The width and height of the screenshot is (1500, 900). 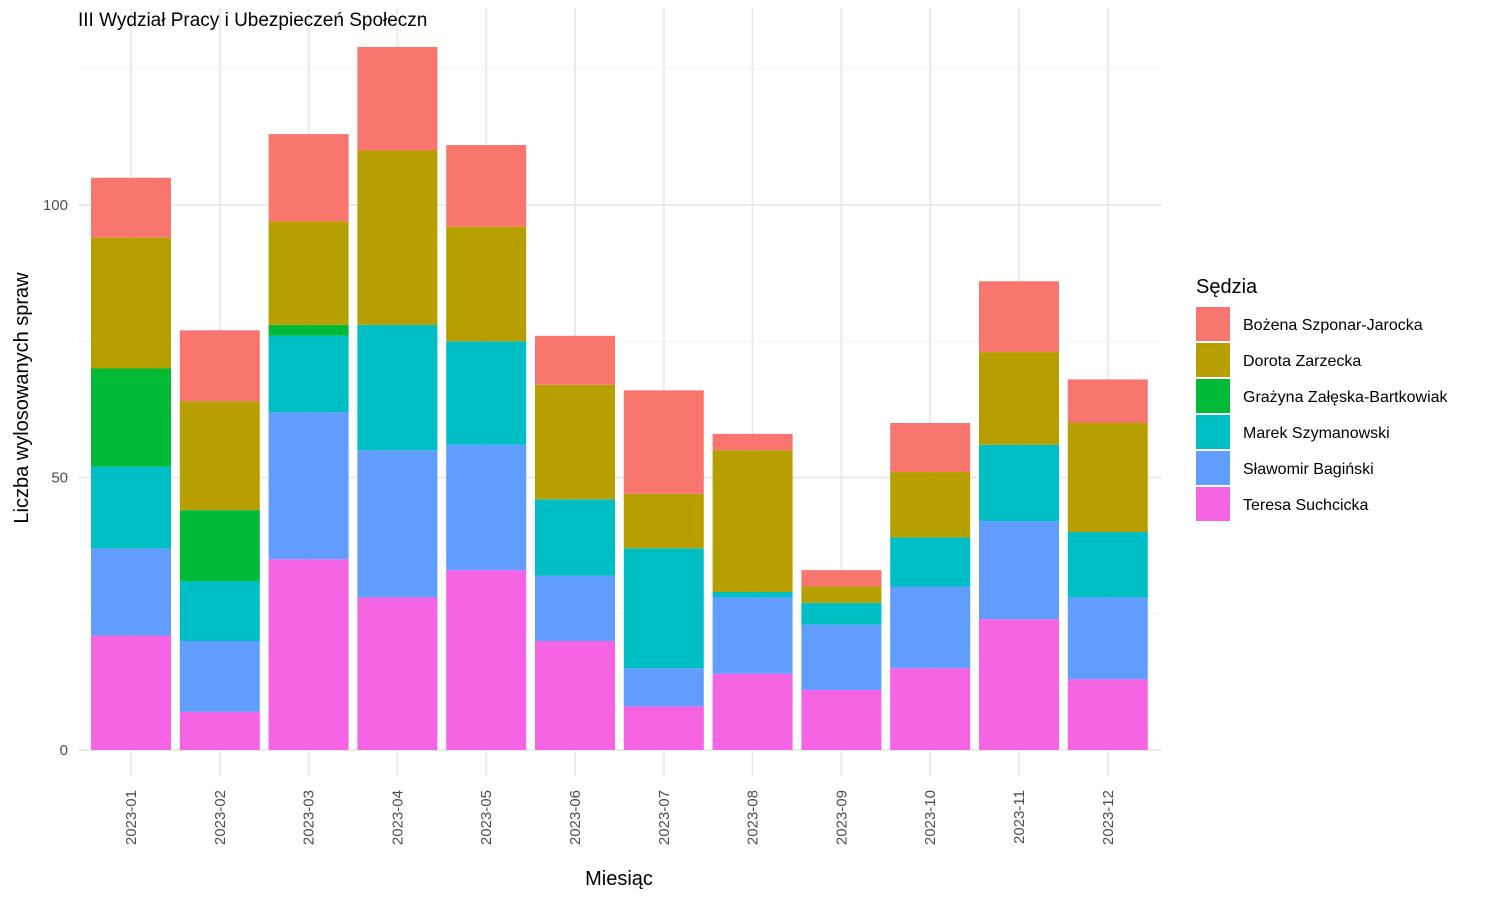 What do you see at coordinates (22, 398) in the screenshot?
I see `y-axis-title: Liczba wylosowanych spraw` at bounding box center [22, 398].